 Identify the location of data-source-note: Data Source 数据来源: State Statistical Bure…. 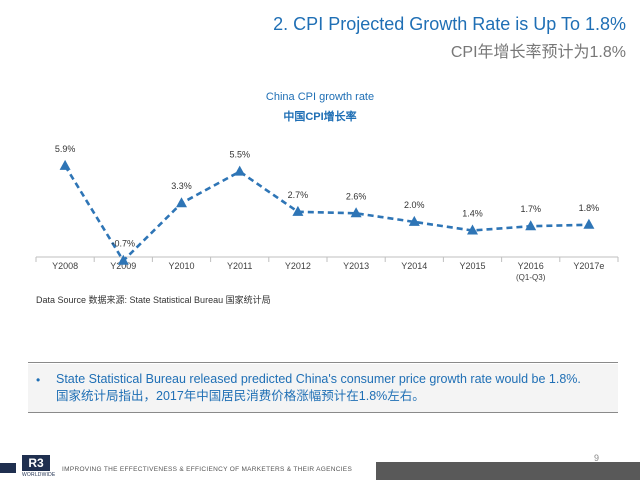
(153, 300).